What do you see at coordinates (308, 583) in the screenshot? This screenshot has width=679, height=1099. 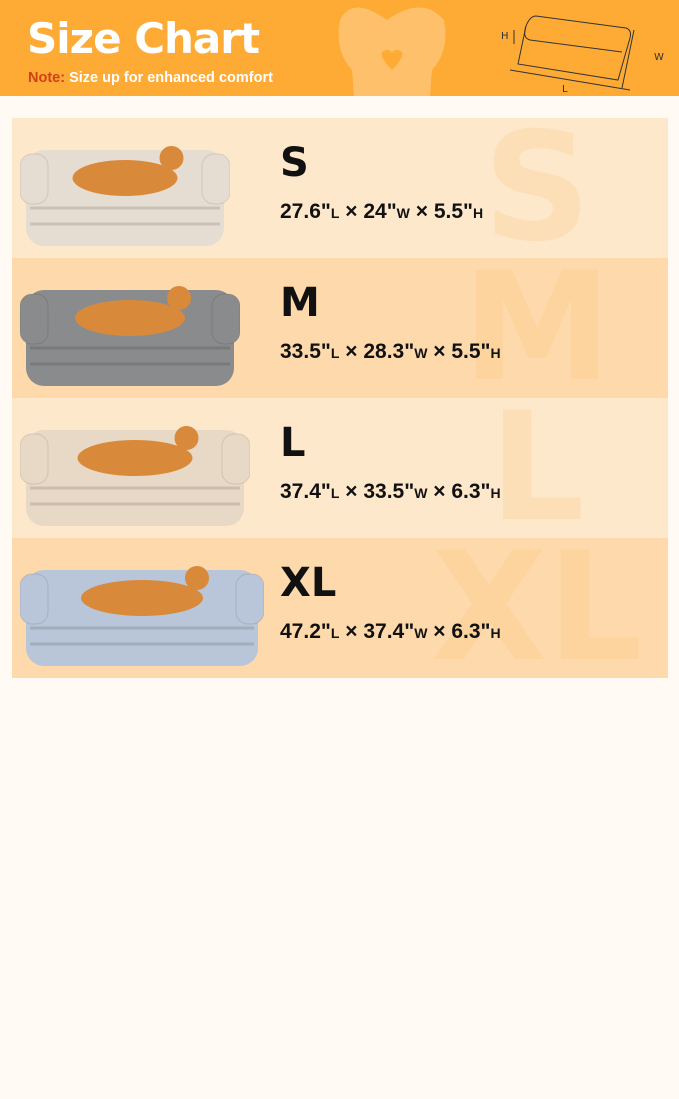 I see `size-label: XL` at bounding box center [308, 583].